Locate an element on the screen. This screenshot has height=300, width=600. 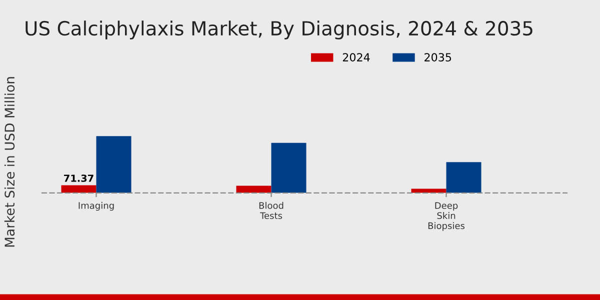
legend-label: 2035 is located at coordinates (438, 57).